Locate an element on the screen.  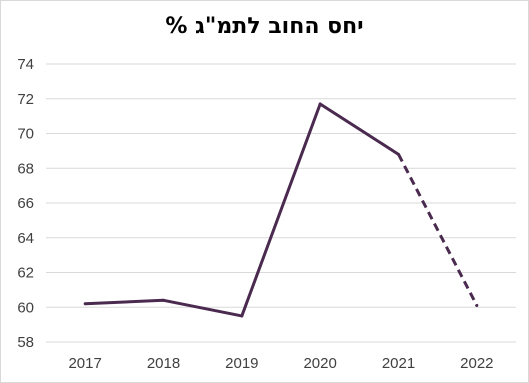
data-point-2019 is located at coordinates (242, 316).